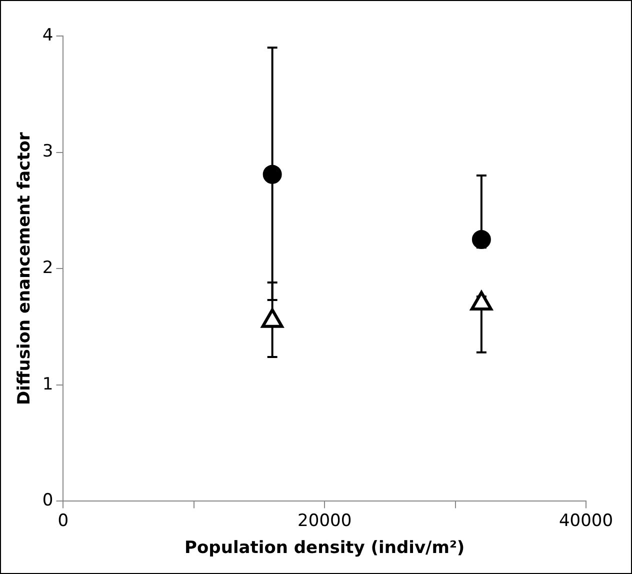 The image size is (632, 574). What do you see at coordinates (324, 548) in the screenshot?
I see `x-axis-title: Population density (indiv/m²)` at bounding box center [324, 548].